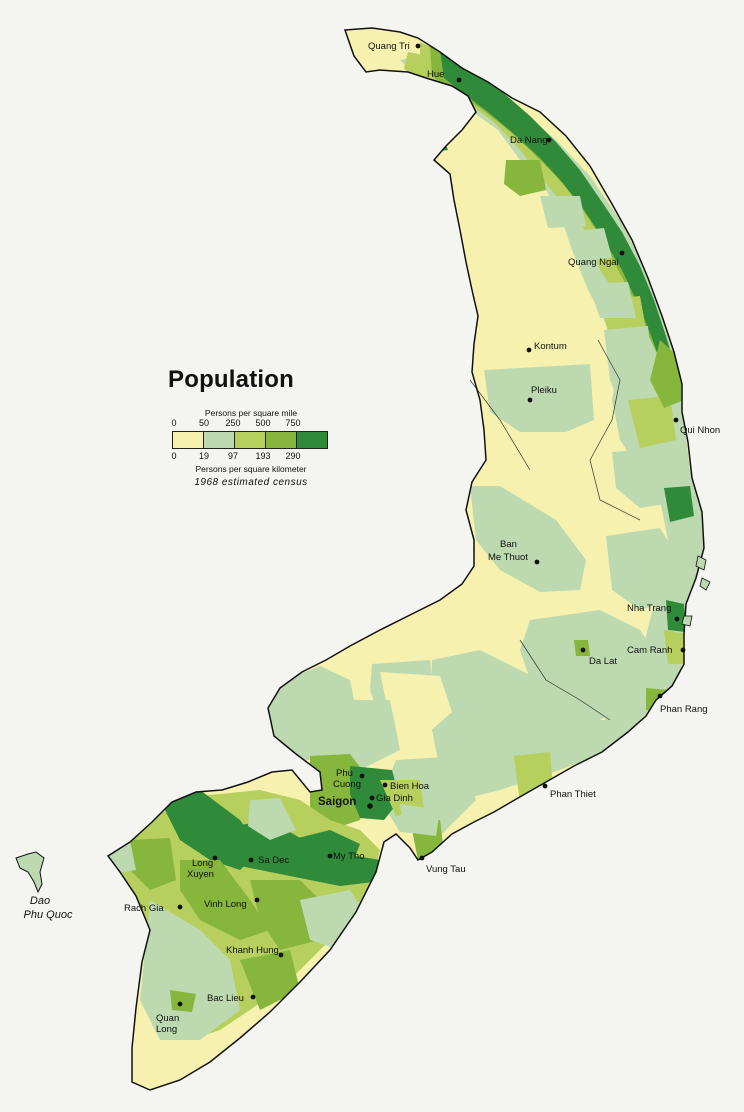 The image size is (744, 1112). Describe the element at coordinates (48, 915) in the screenshot. I see `island-label: Phu Quoc` at that location.